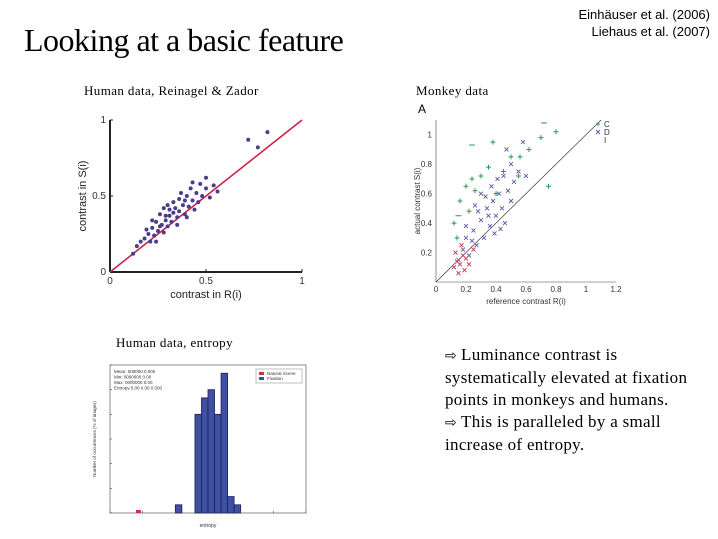 Image resolution: width=718 pixels, height=539 pixels. What do you see at coordinates (644, 14) in the screenshot?
I see `citation-1: Einhäuser et al. (2006)` at bounding box center [644, 14].